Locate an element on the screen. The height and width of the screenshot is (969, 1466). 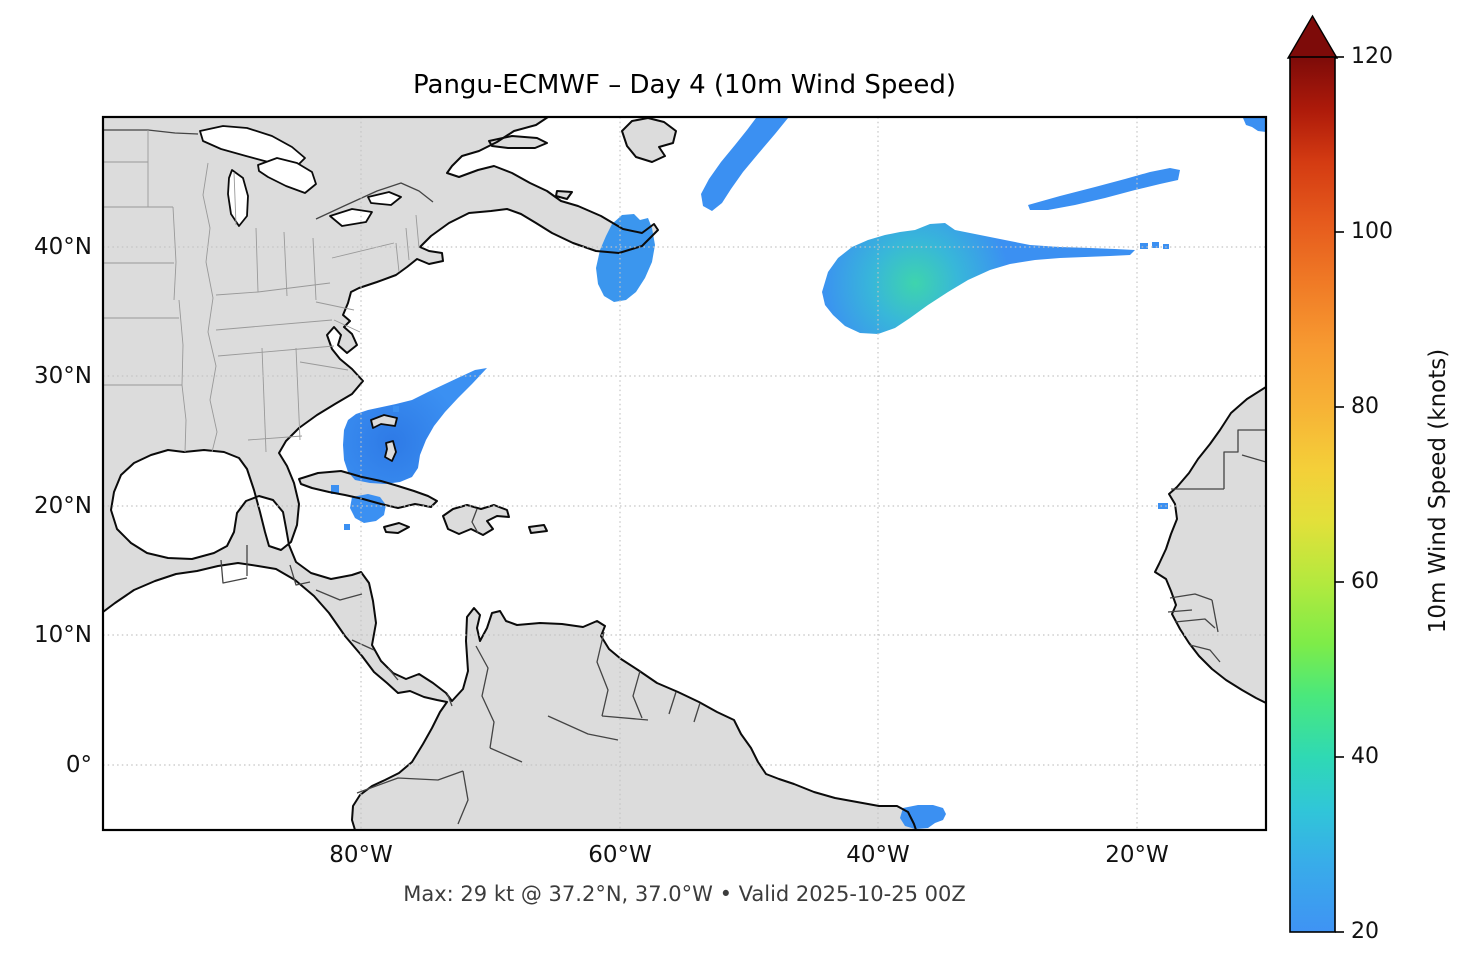
colorbar-axis-label: 10m Wind Speed (knots) is located at coordinates (1438, 491).